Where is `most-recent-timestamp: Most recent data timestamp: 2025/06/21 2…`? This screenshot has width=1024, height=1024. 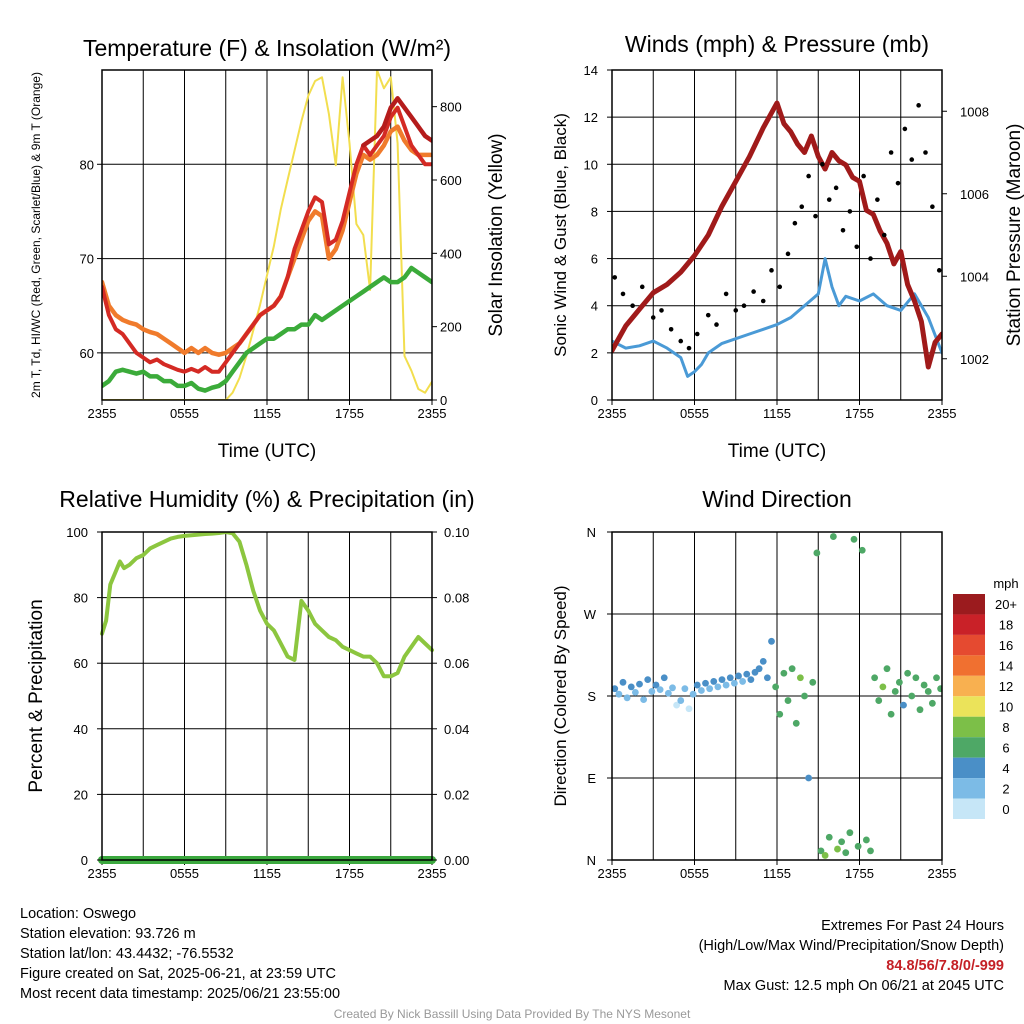 most-recent-timestamp: Most recent data timestamp: 2025/06/21 2… is located at coordinates (180, 994).